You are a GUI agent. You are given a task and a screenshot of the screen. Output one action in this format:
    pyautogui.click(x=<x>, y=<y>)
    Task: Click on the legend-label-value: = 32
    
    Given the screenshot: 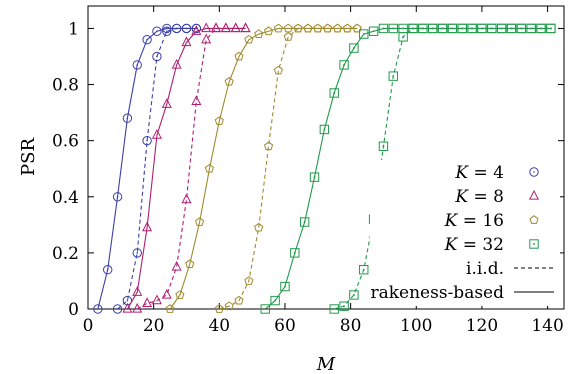 What is the action you would take?
    pyautogui.click(x=480, y=245)
    